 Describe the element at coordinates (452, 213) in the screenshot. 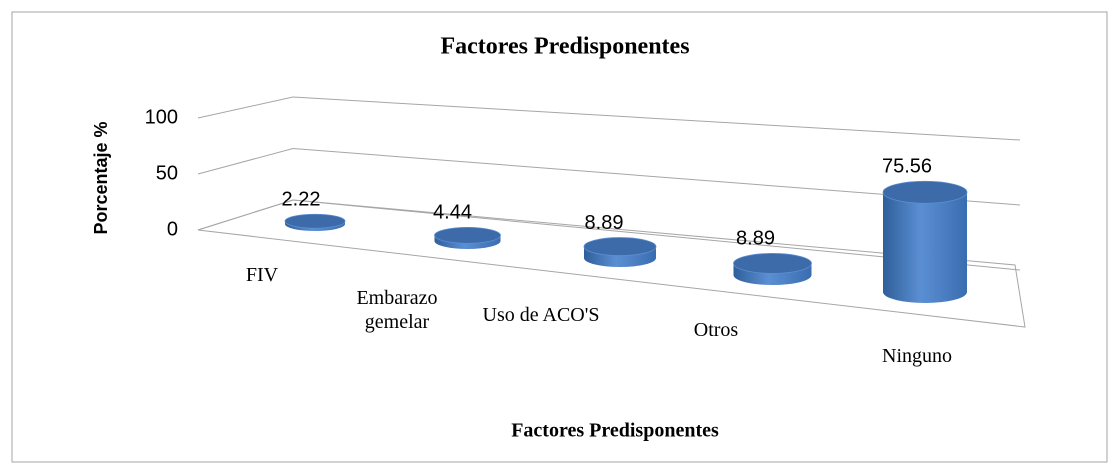

I see `data-label: 4.44` at that location.